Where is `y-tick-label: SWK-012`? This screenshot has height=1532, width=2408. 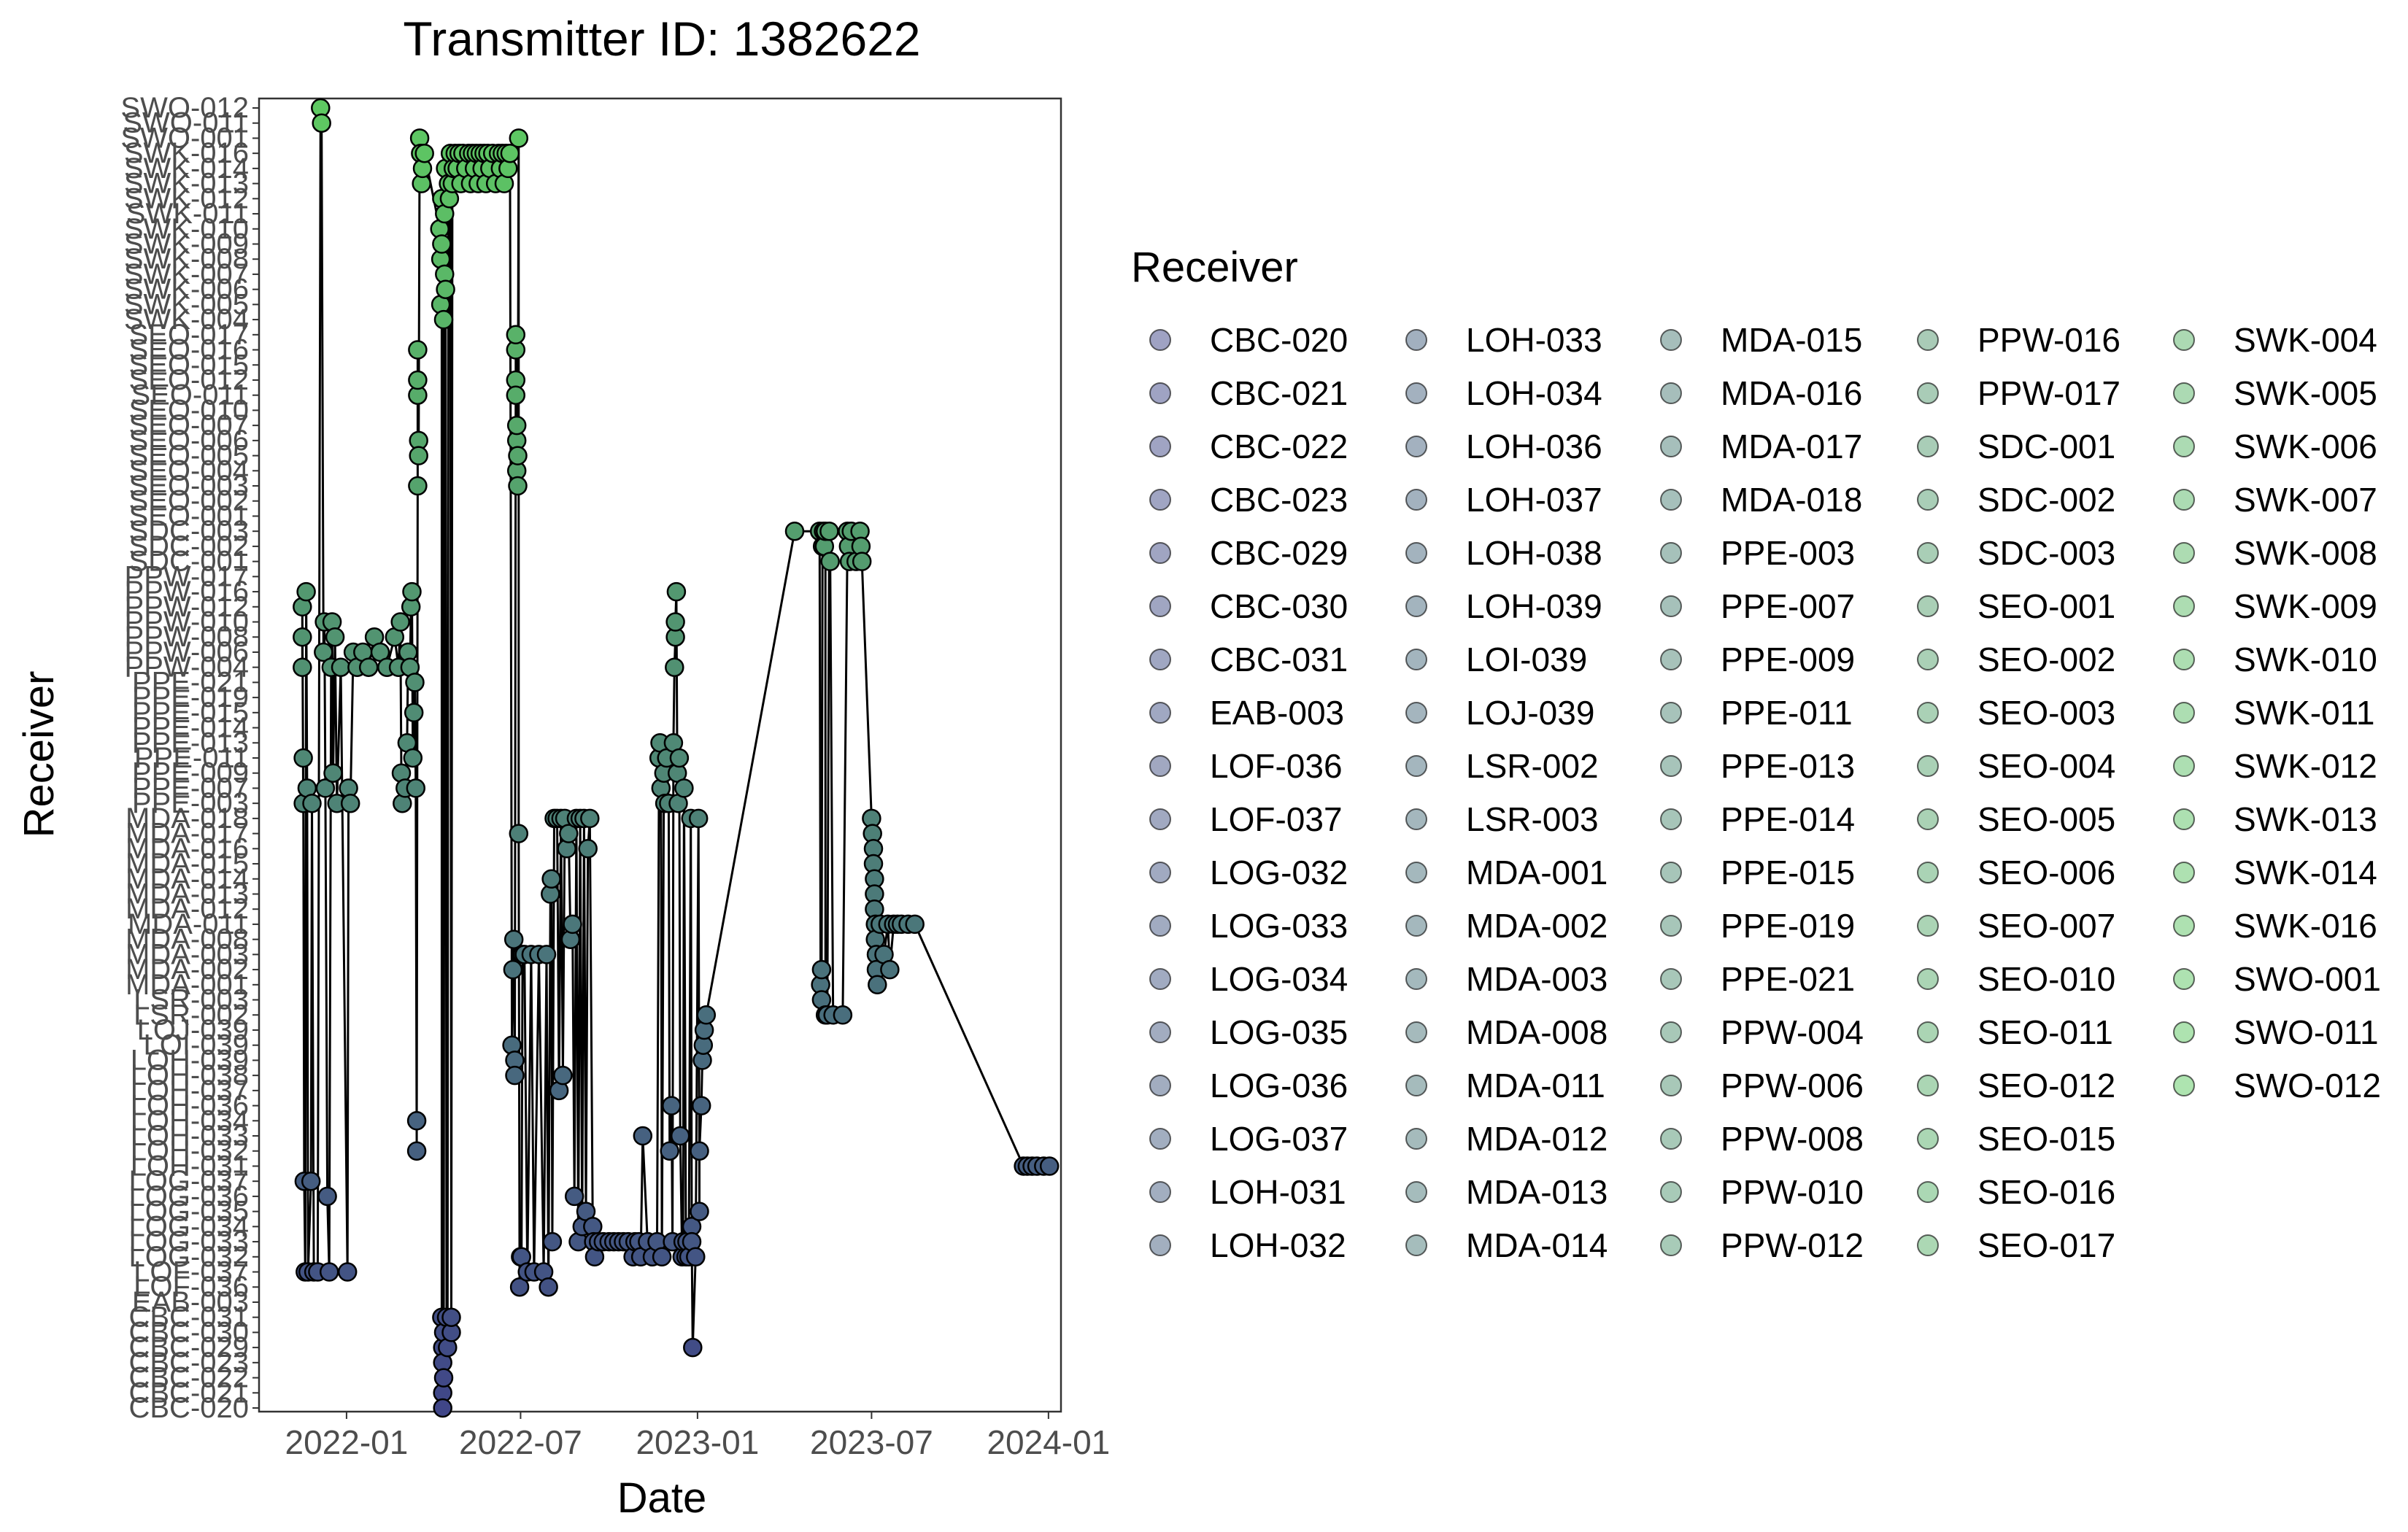
y-tick-label: SWK-012 is located at coordinates (186, 198).